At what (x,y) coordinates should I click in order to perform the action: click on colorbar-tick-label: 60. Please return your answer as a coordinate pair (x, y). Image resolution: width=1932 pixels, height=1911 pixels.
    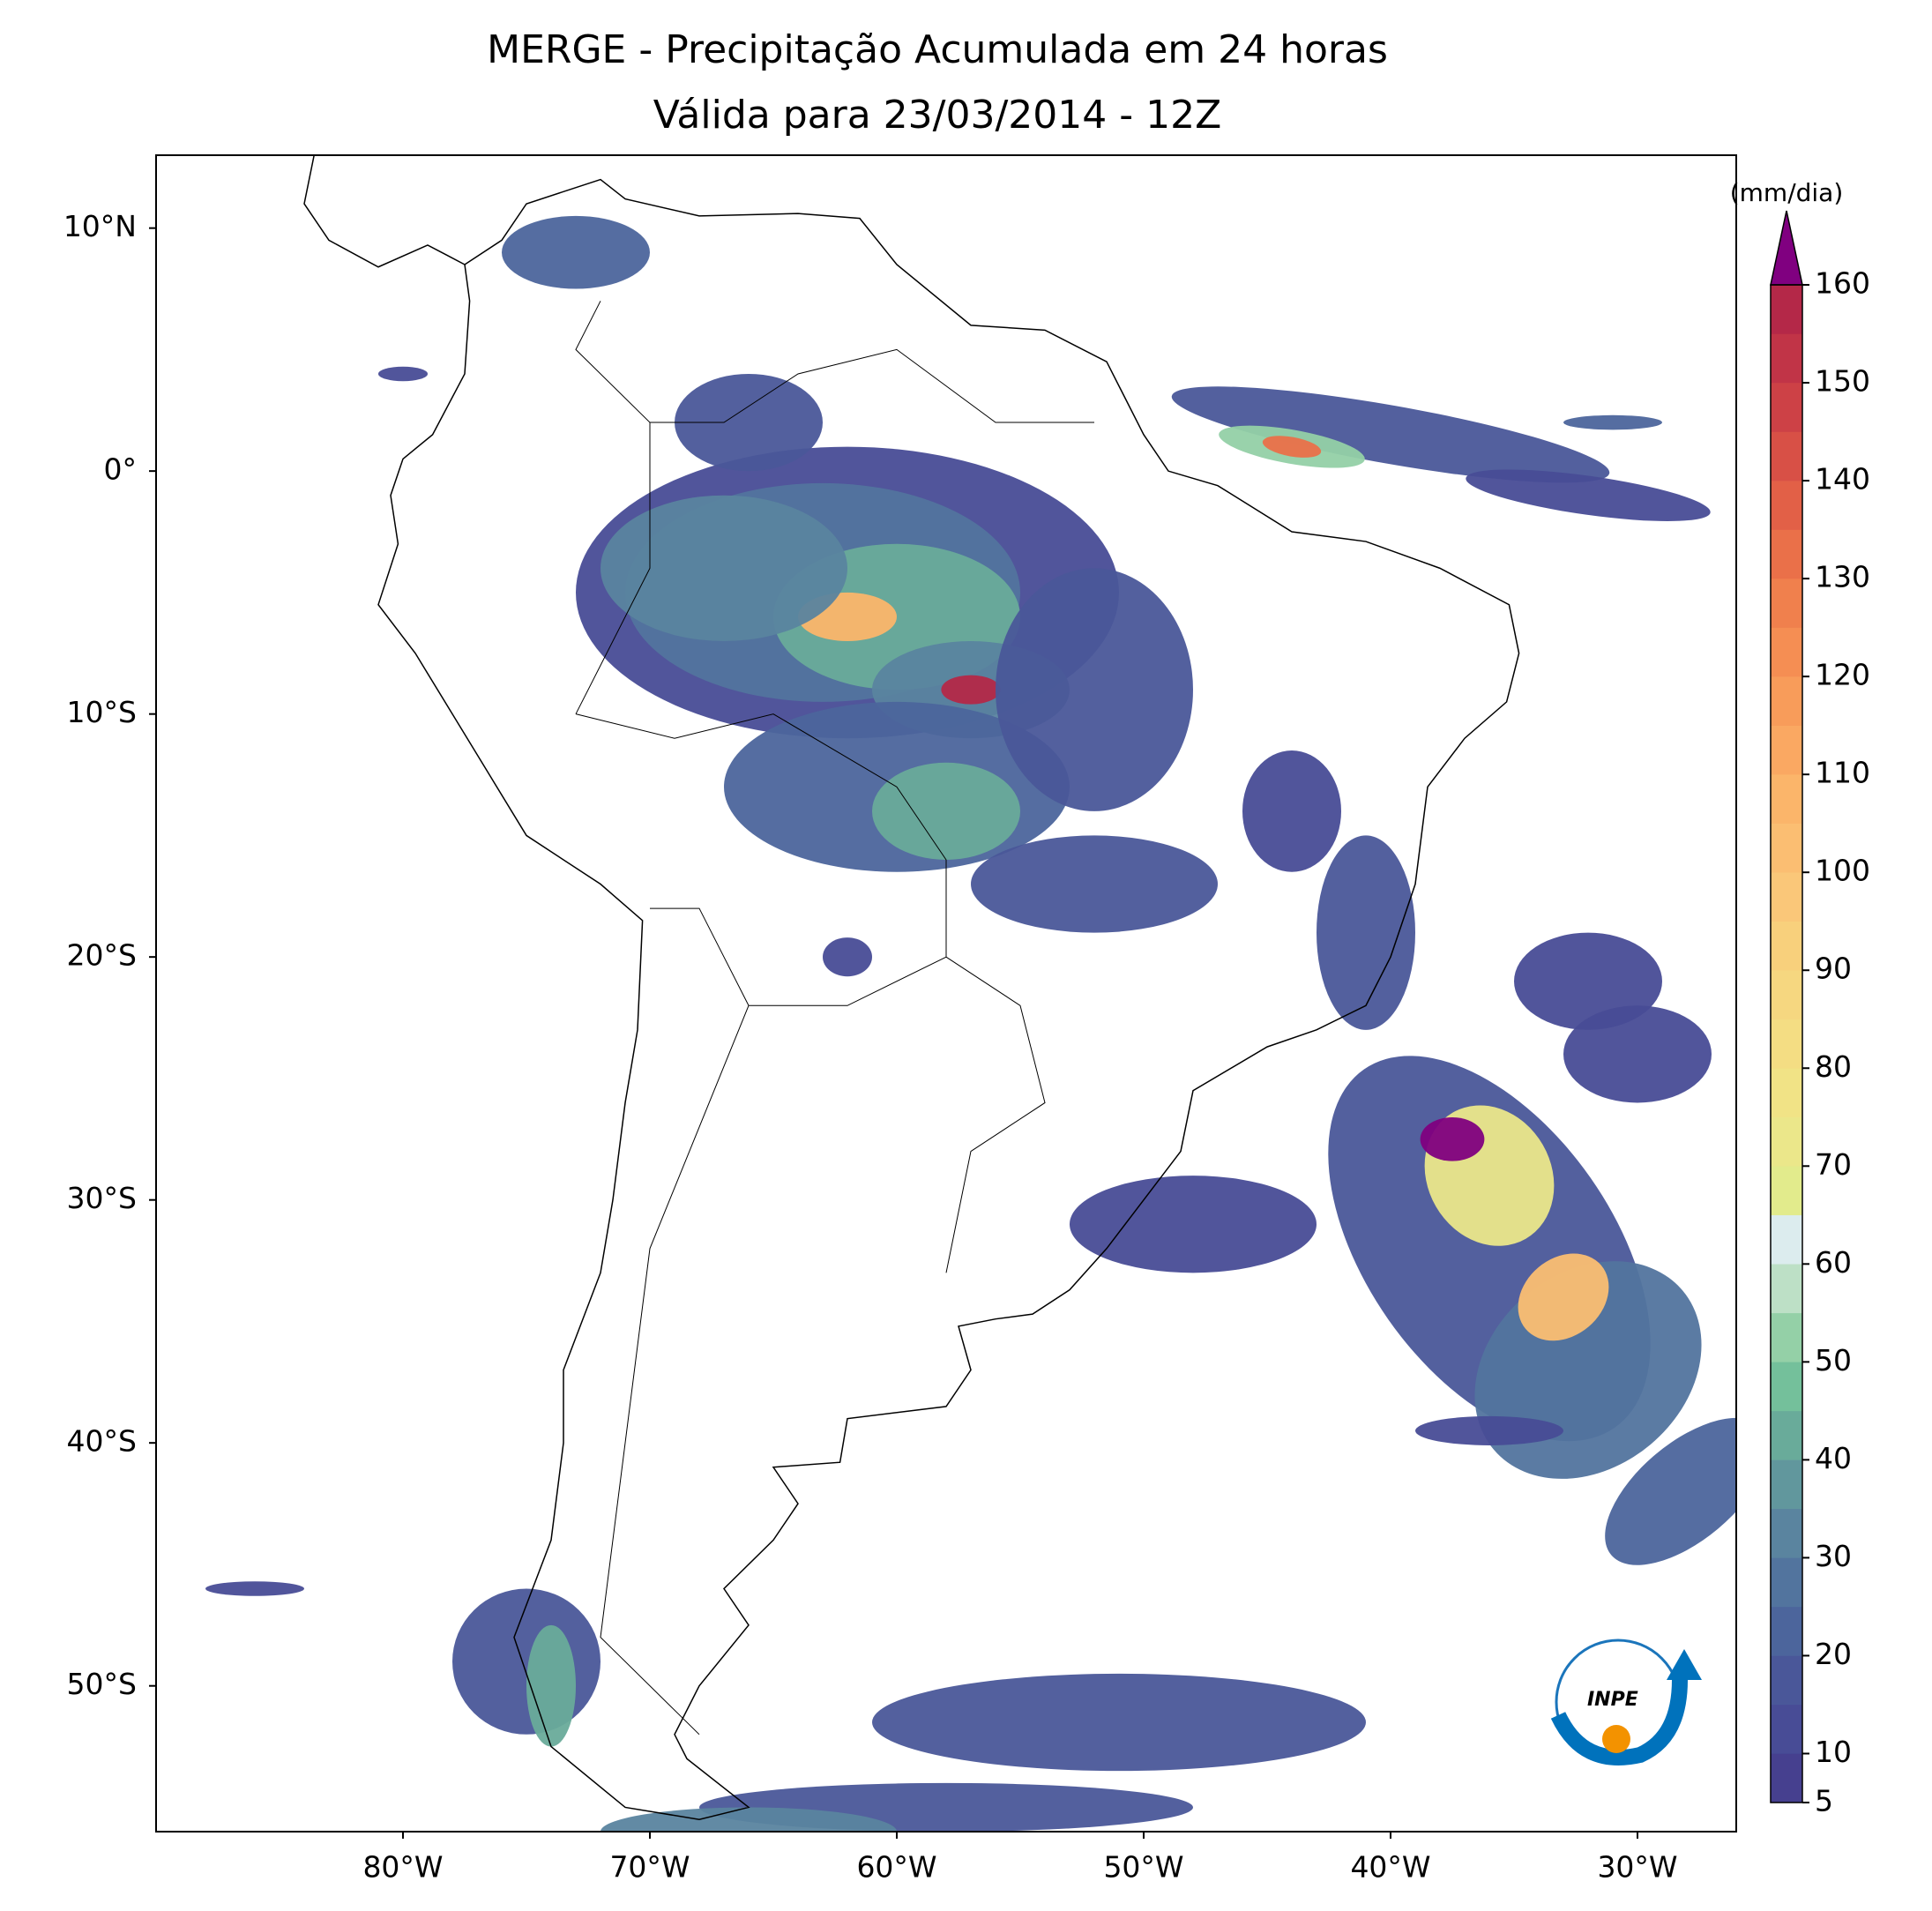
    Looking at the image, I should click on (1833, 1263).